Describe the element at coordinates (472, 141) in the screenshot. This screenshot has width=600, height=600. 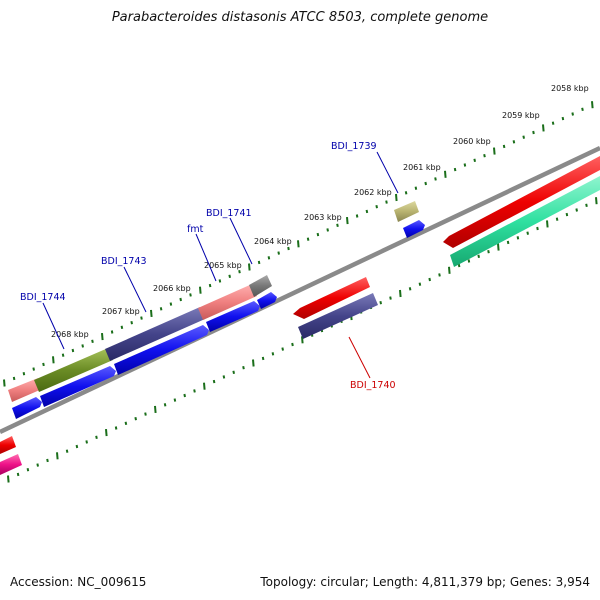
I see `kbp-label: 2060 kbp` at that location.